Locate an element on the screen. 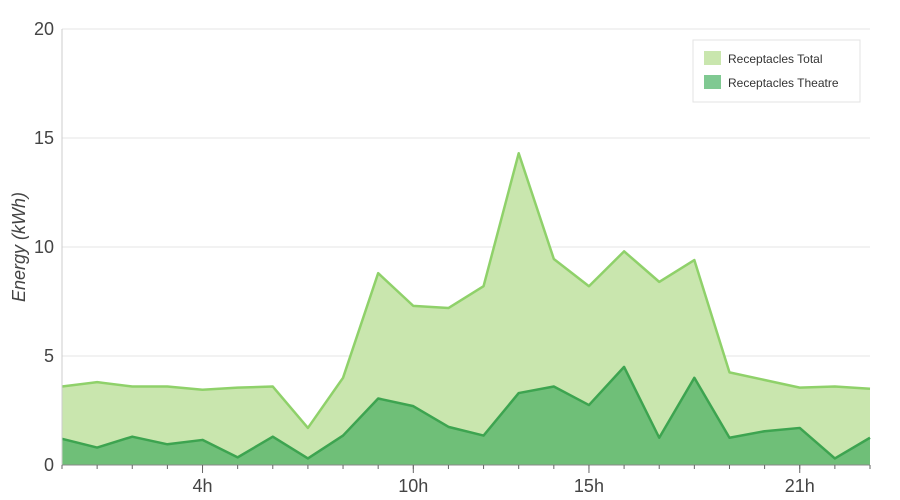 This screenshot has height=500, width=900. x-tick-label: 15h is located at coordinates (589, 486).